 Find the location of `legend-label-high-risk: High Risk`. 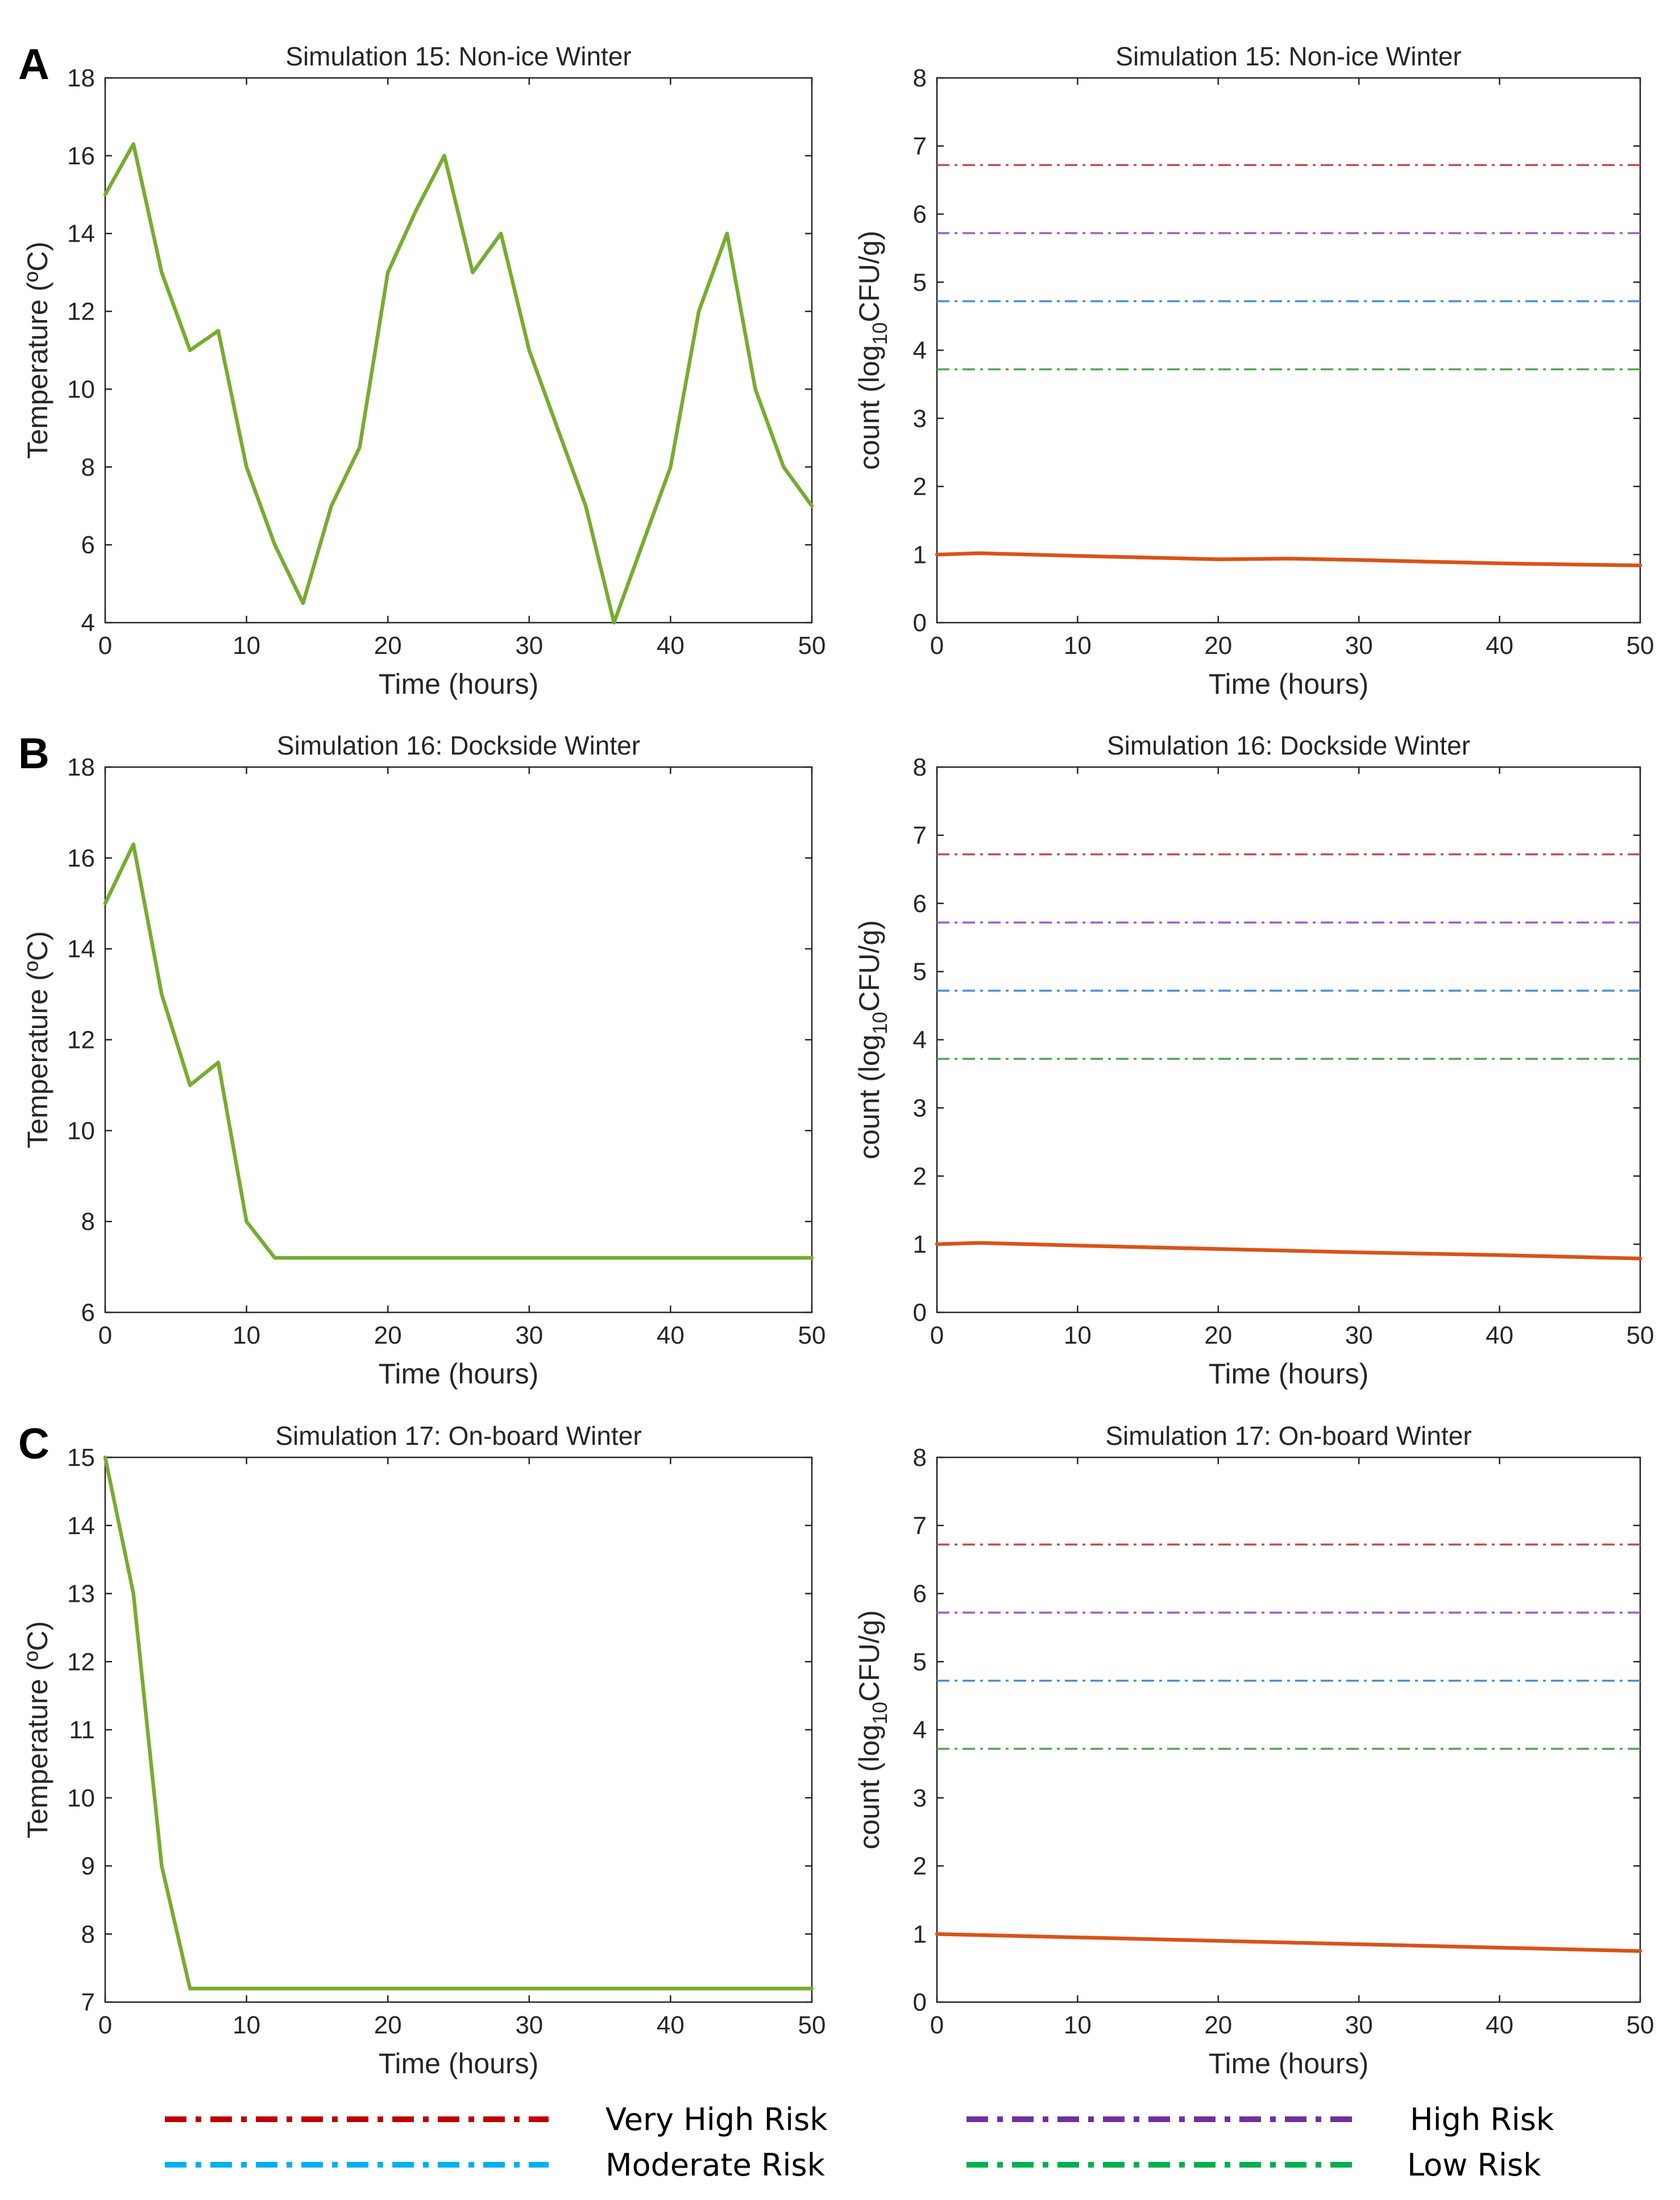

legend-label-high-risk: High Risk is located at coordinates (1482, 2119).